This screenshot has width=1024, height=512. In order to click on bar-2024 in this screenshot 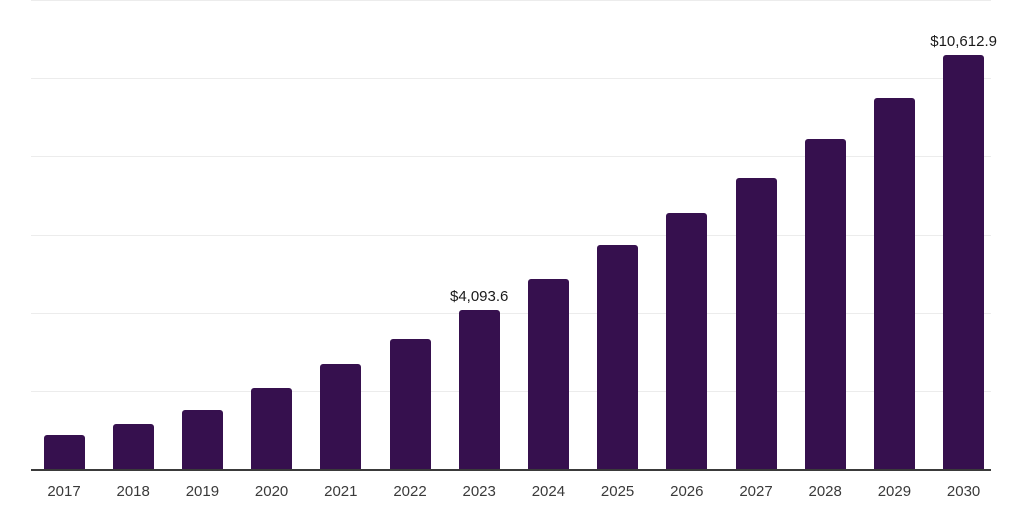, I will do `click(548, 374)`.